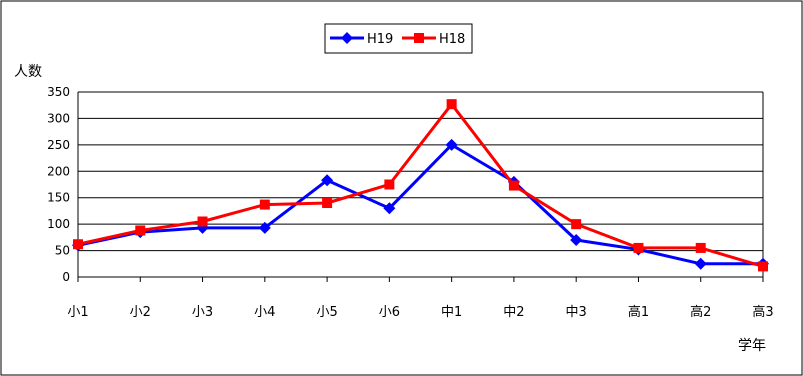 The height and width of the screenshot is (376, 803). What do you see at coordinates (58, 118) in the screenshot?
I see `y-tick-label: 300` at bounding box center [58, 118].